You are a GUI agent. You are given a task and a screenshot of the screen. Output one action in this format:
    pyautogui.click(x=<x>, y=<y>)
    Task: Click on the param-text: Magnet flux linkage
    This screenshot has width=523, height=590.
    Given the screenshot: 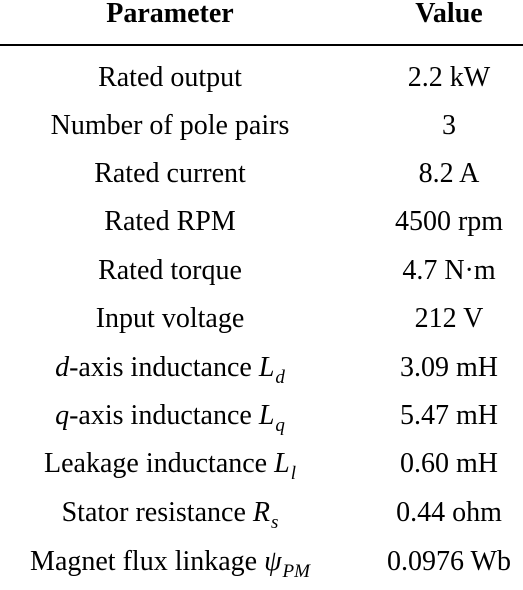 What is the action you would take?
    pyautogui.click(x=147, y=561)
    